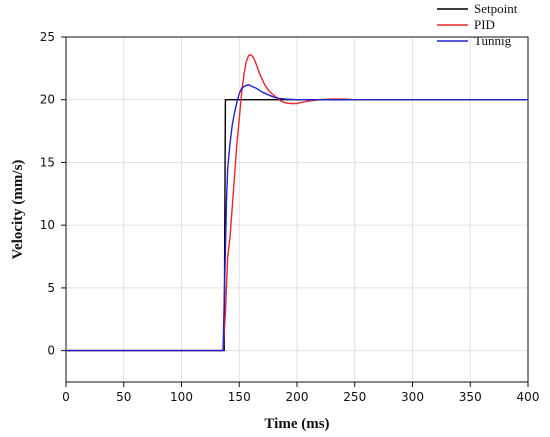 Image resolution: width=550 pixels, height=437 pixels. Describe the element at coordinates (47, 100) in the screenshot. I see `y-tick-label: 20` at that location.